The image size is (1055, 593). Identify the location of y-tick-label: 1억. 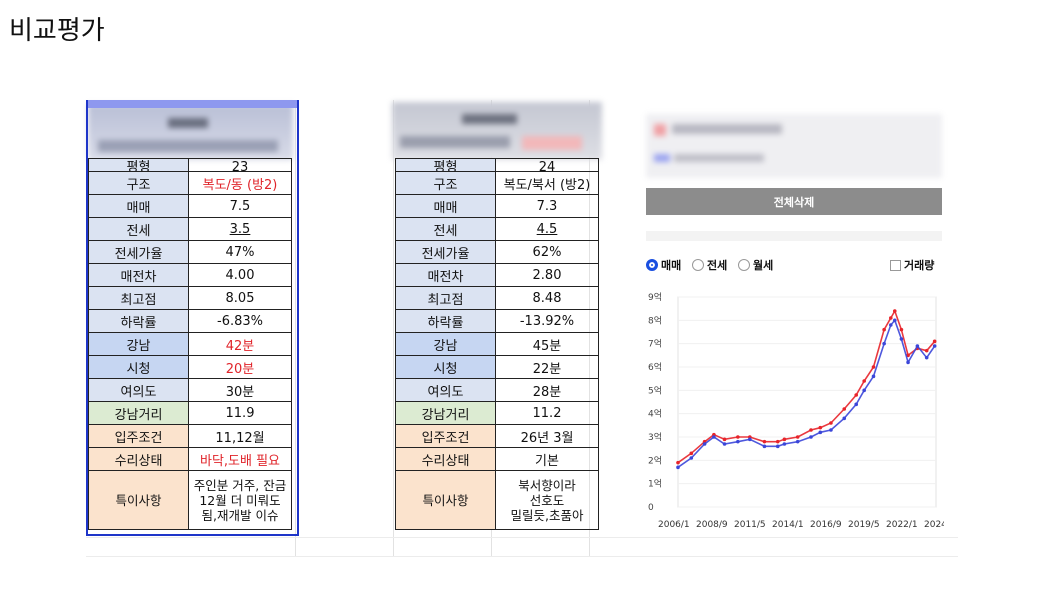
(655, 484).